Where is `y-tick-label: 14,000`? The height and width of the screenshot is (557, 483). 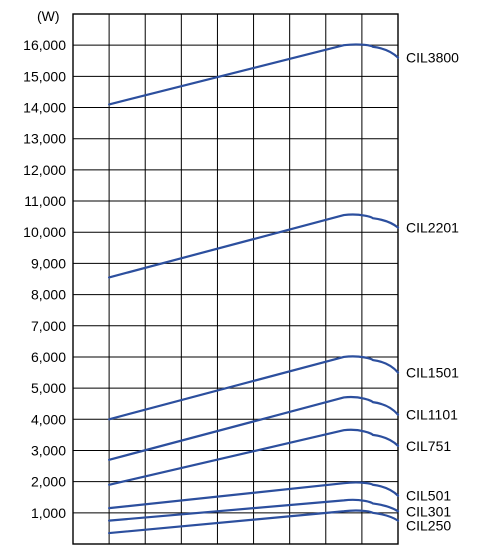
y-tick-label: 14,000 is located at coordinates (44, 108).